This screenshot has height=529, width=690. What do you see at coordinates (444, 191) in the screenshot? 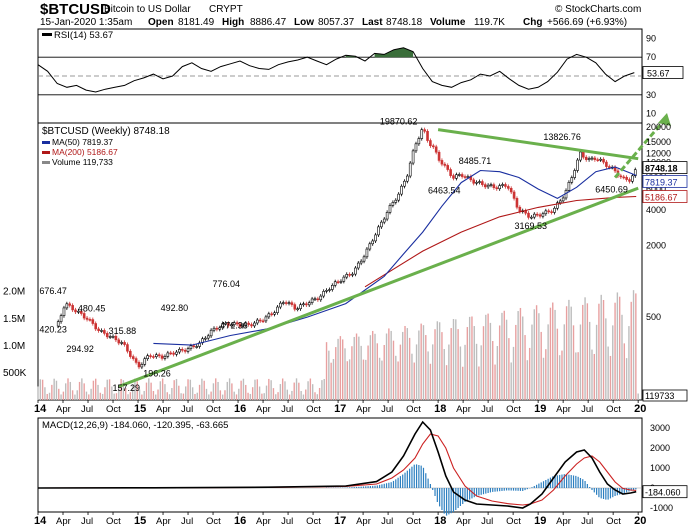
I see `price-annotation: 6463.54` at bounding box center [444, 191].